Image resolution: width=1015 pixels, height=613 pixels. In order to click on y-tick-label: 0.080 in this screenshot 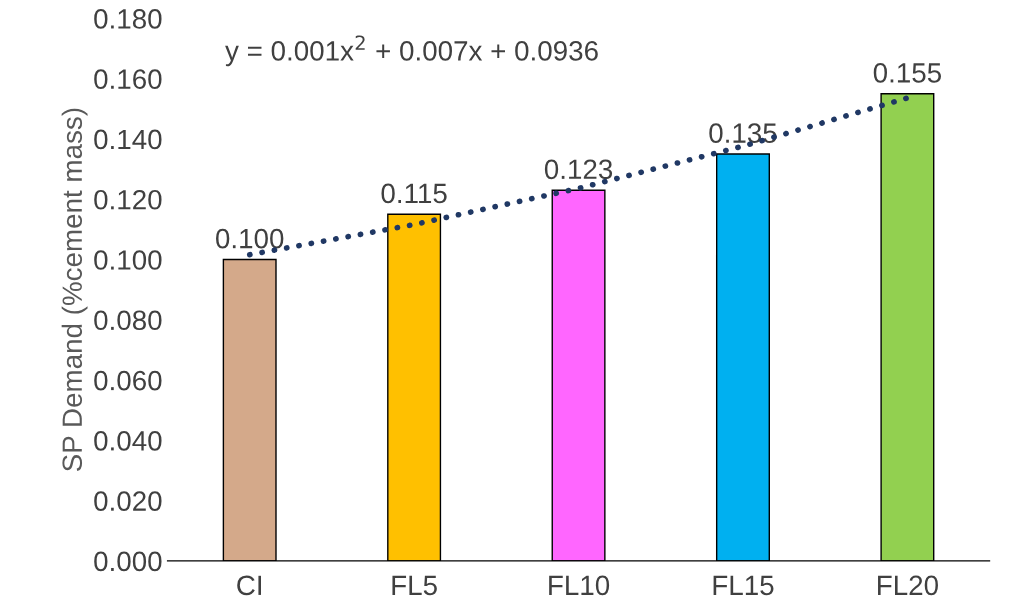, I will do `click(128, 320)`.